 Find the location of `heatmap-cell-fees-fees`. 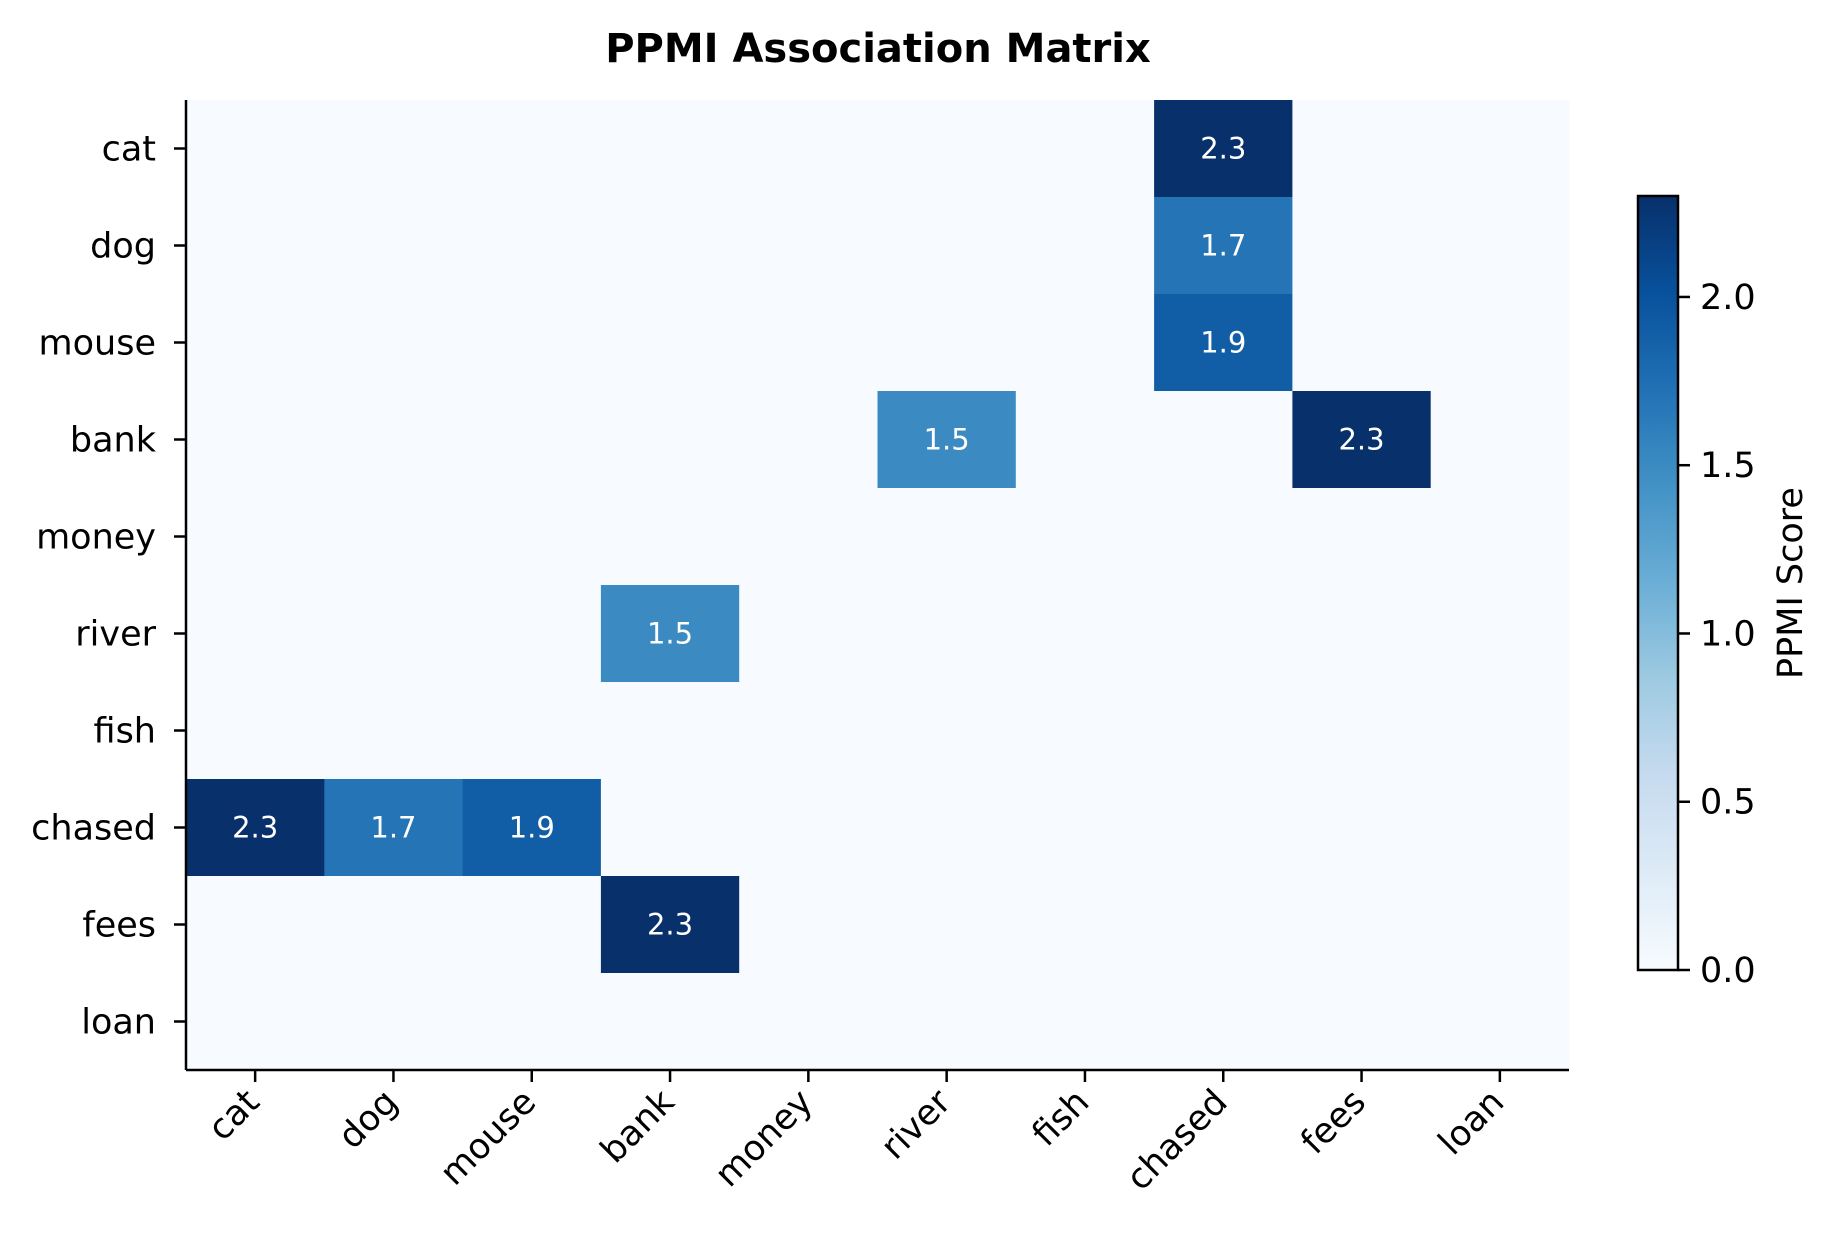

heatmap-cell-fees-fees is located at coordinates (1362, 925).